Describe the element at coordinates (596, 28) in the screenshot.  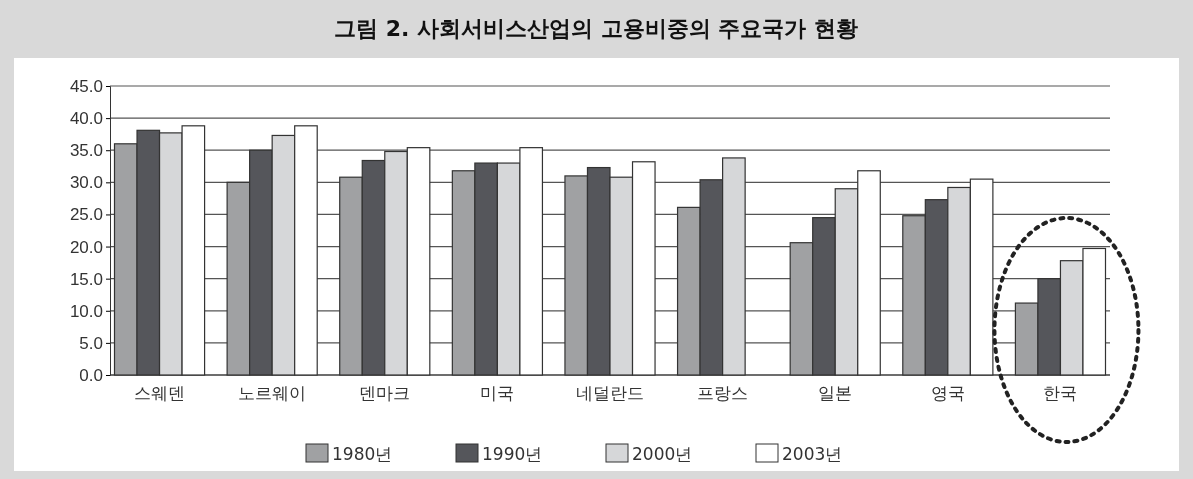
I see `chart-title: 그림 2. 사회서비스산업의 고용비중의 주요국가 현황` at that location.